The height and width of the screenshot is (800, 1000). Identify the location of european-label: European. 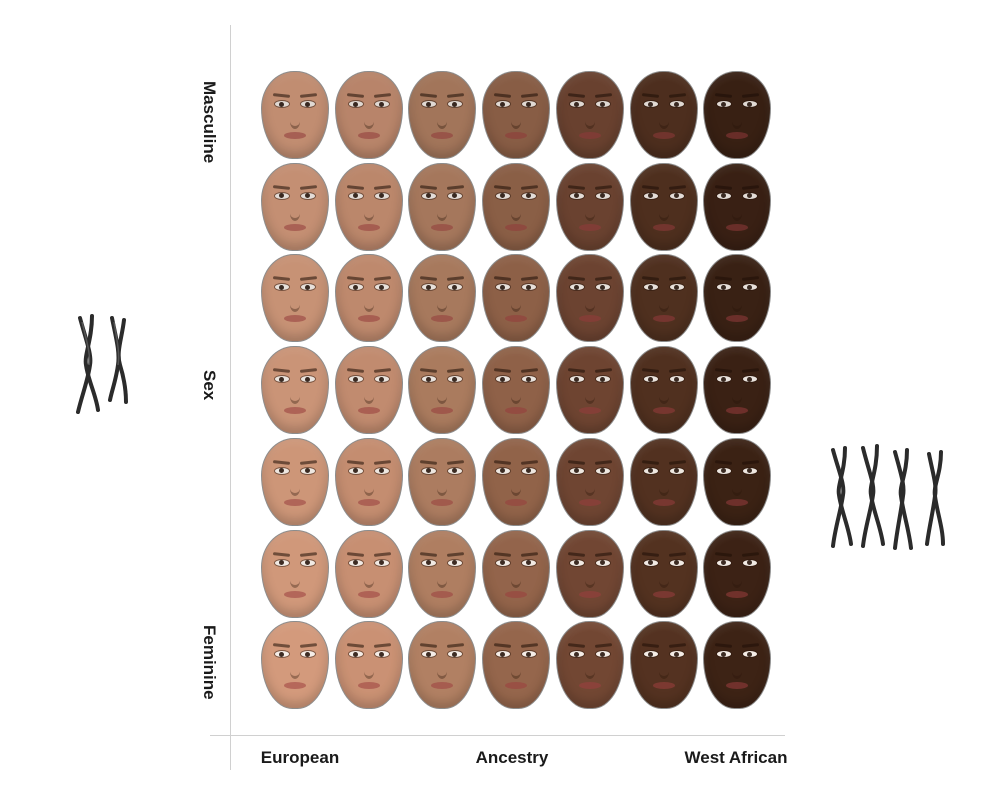
(300, 757).